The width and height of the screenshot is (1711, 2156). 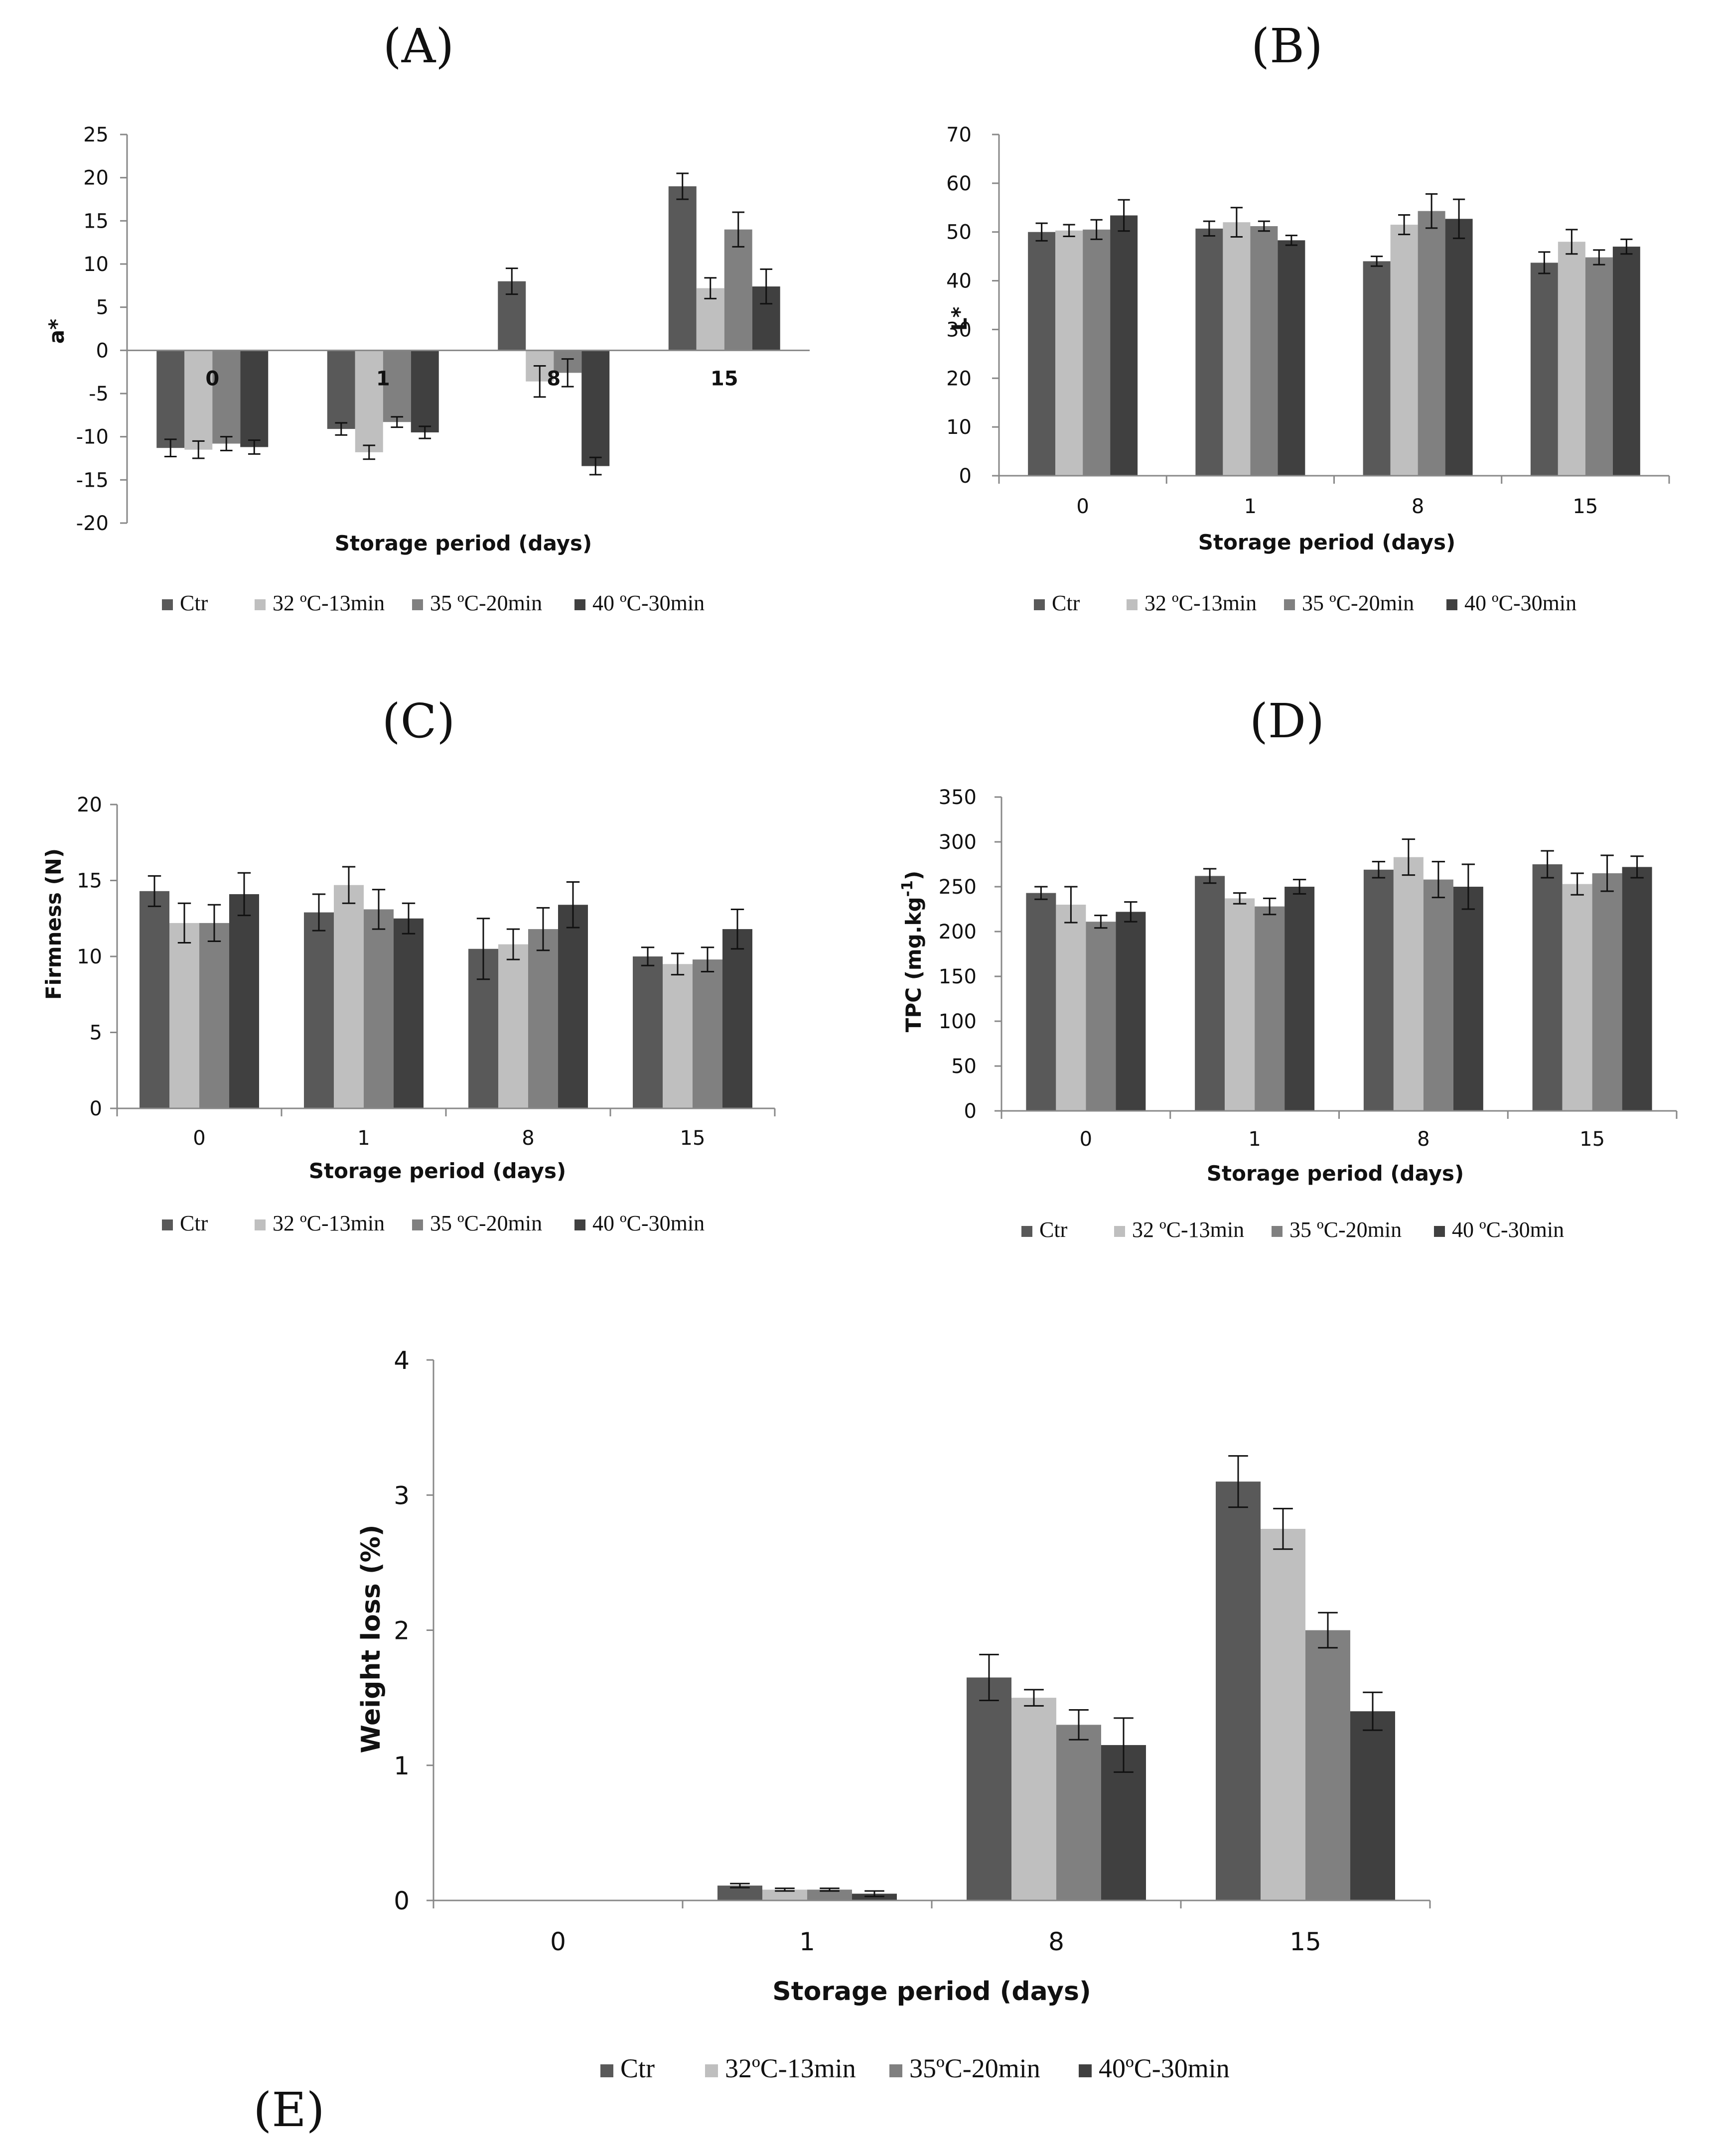 I want to click on panel-label: (B), so click(x=1287, y=46).